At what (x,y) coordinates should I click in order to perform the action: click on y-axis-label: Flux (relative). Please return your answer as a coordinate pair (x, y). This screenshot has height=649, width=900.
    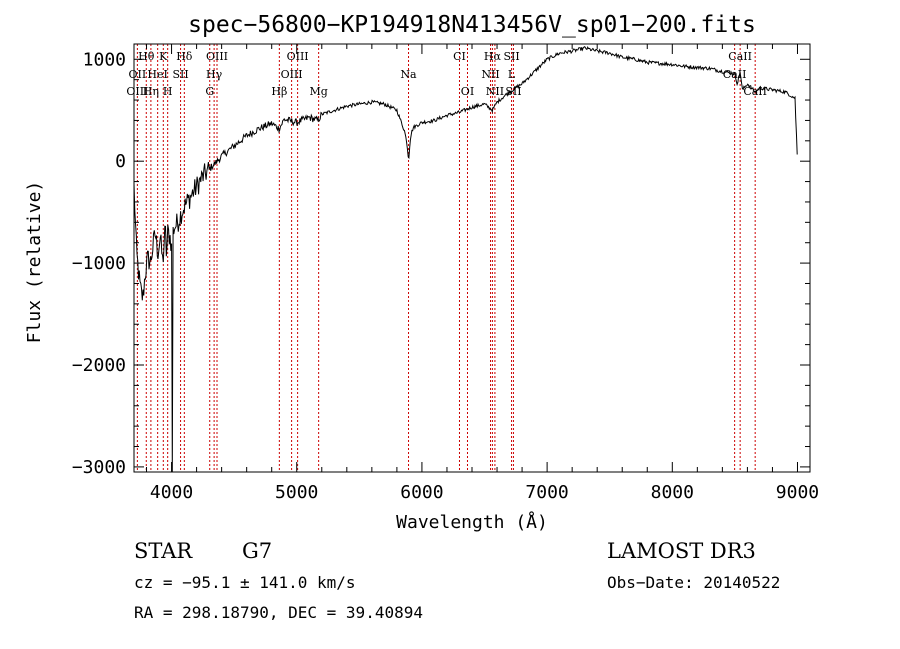
    Looking at the image, I should click on (34, 262).